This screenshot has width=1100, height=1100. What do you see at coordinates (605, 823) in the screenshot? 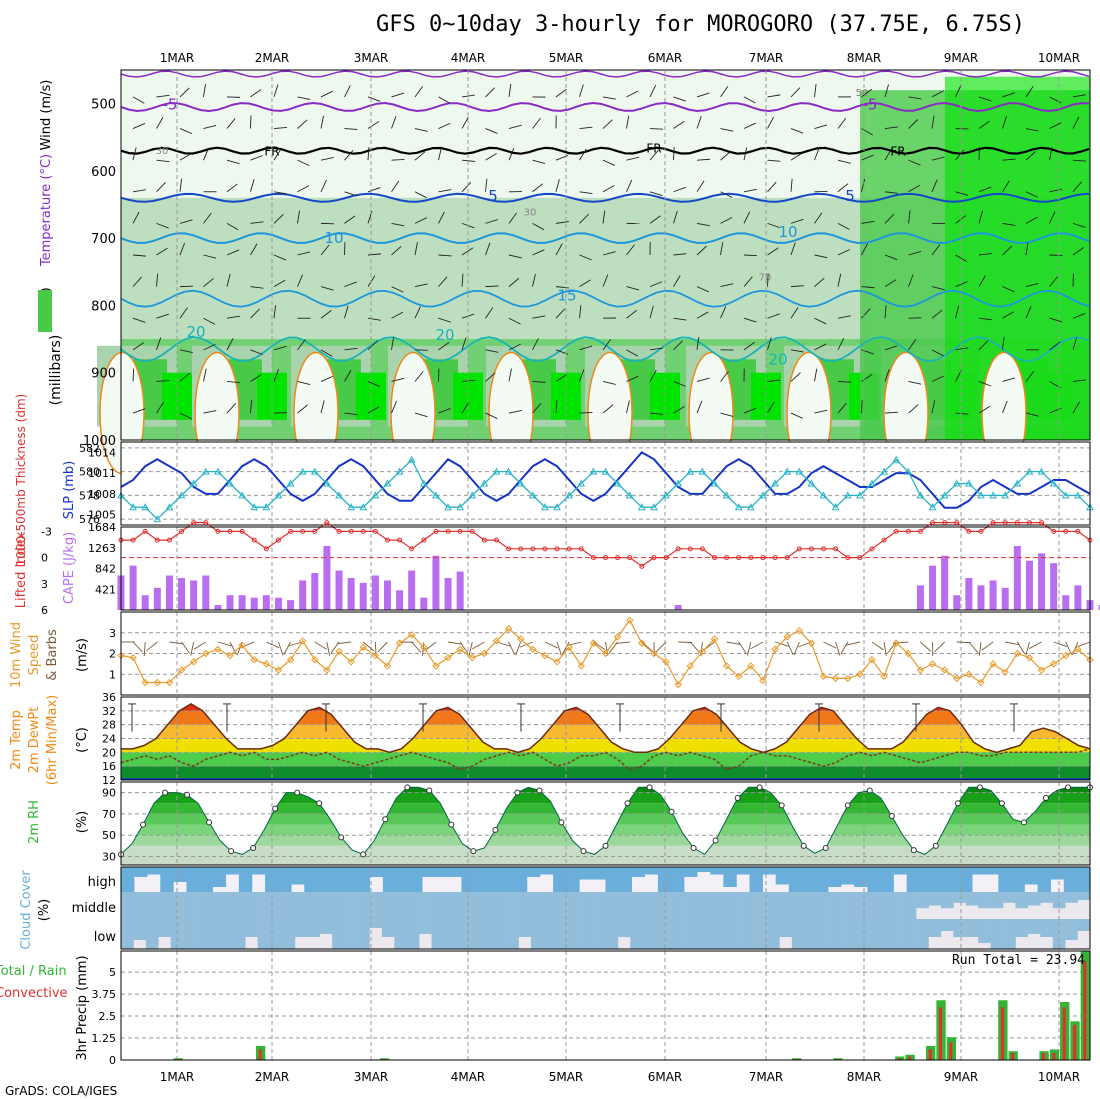
I see `panel-frame` at bounding box center [605, 823].